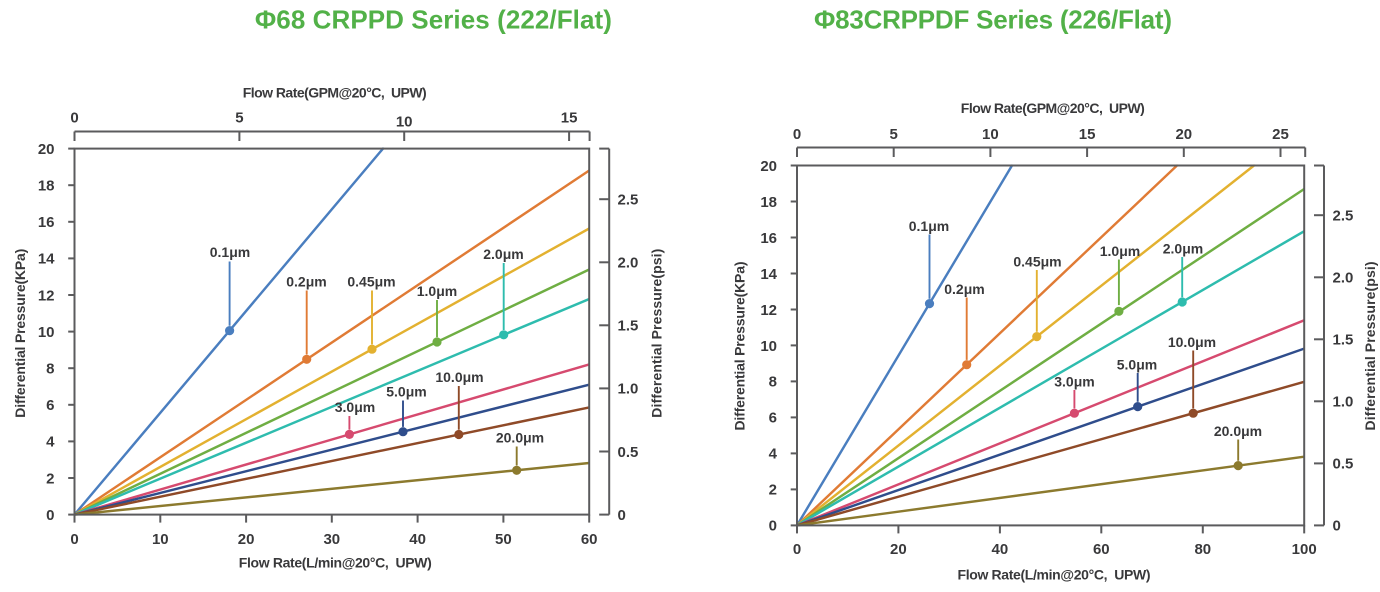 Image resolution: width=1380 pixels, height=592 pixels. I want to click on svg-text: 30, so click(331, 539).